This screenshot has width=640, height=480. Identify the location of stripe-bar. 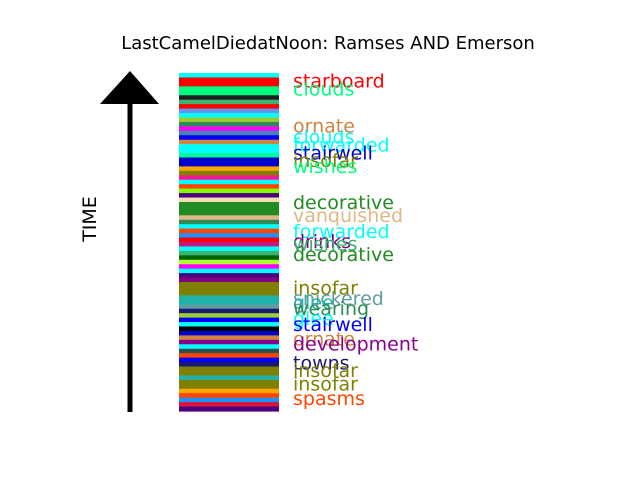
(229, 242).